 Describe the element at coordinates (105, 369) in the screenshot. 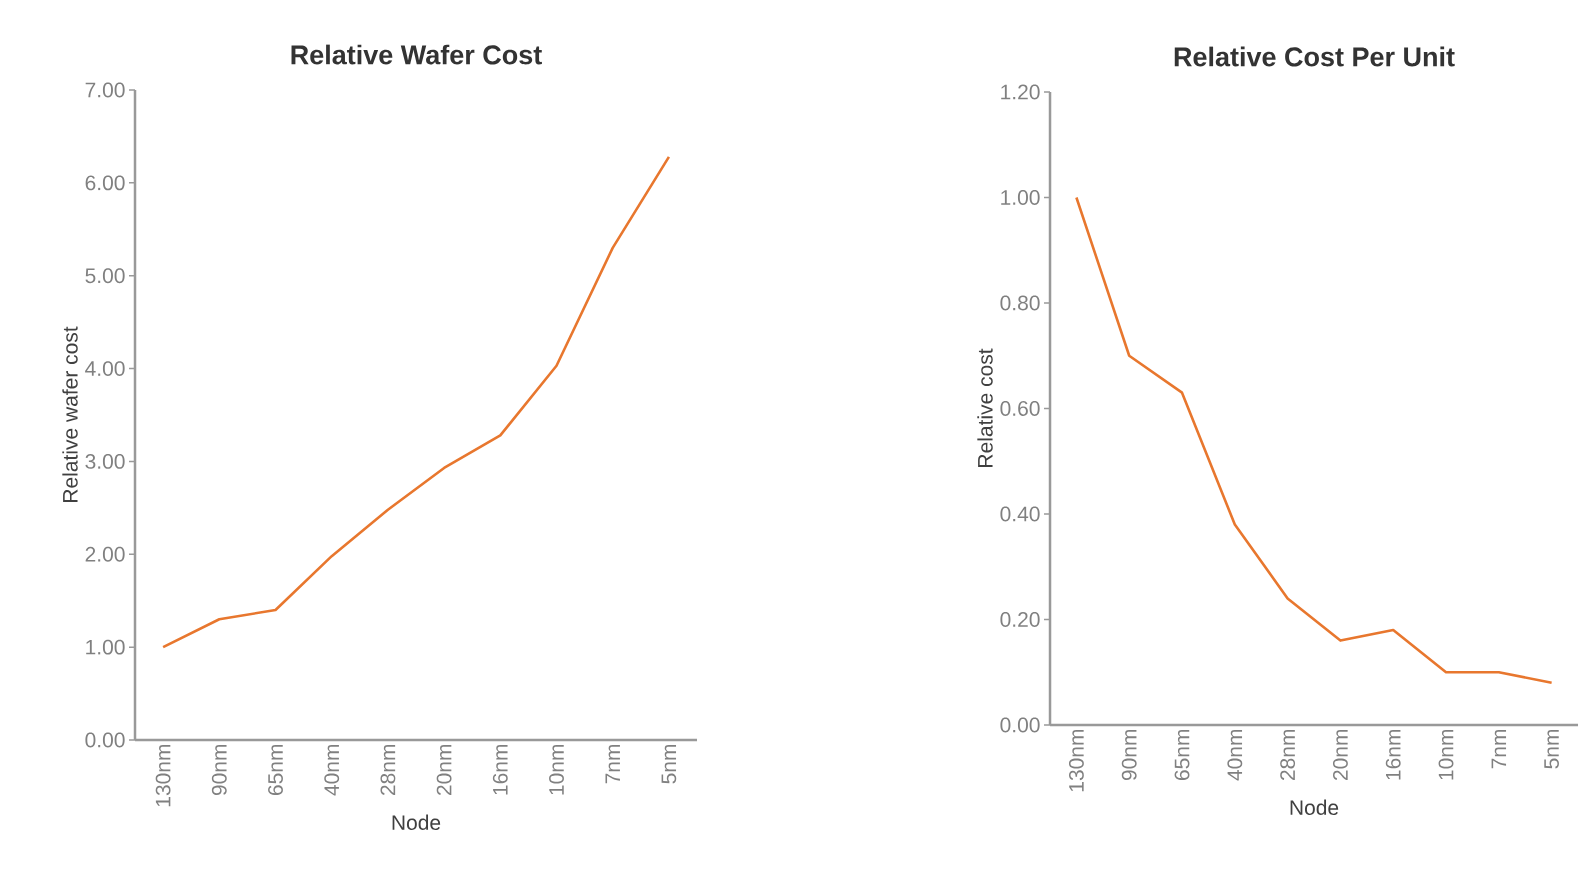

I see `y-tick-label: 4.00` at that location.